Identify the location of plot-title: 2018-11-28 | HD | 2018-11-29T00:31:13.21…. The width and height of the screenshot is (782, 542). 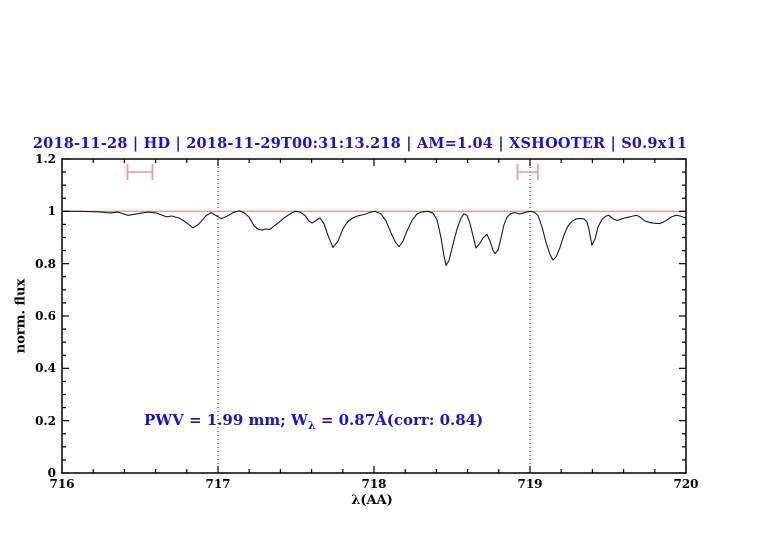
(360, 143).